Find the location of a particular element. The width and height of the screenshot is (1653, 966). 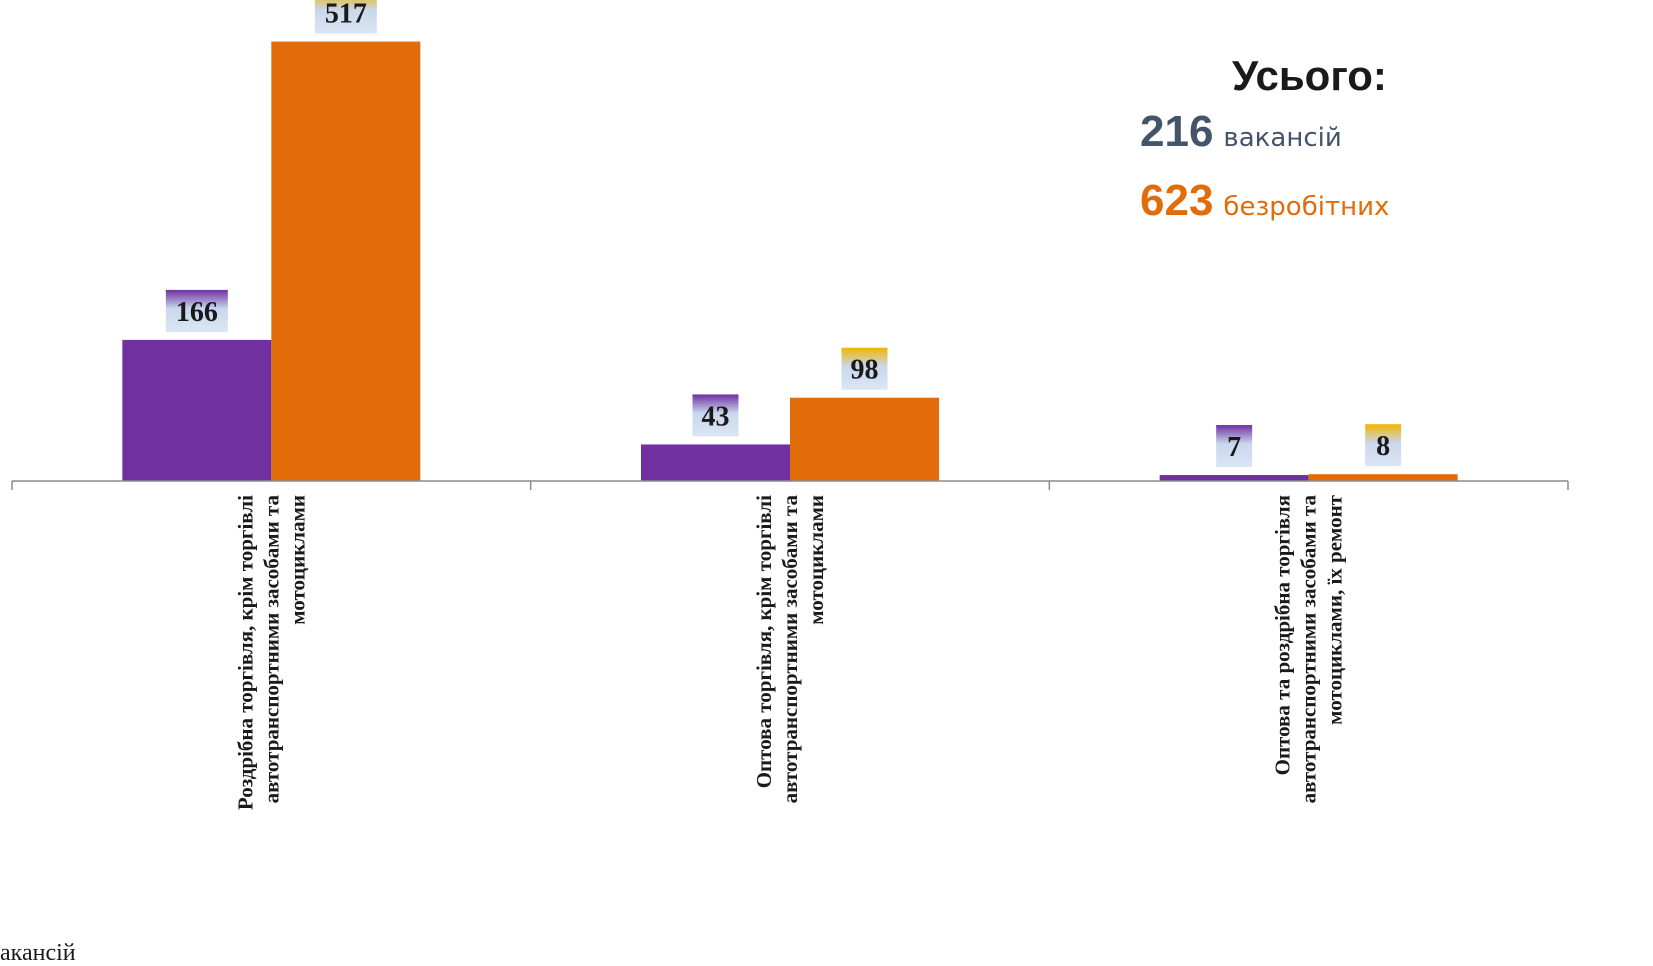

total-vacancies-number: 216 is located at coordinates (1177, 131).